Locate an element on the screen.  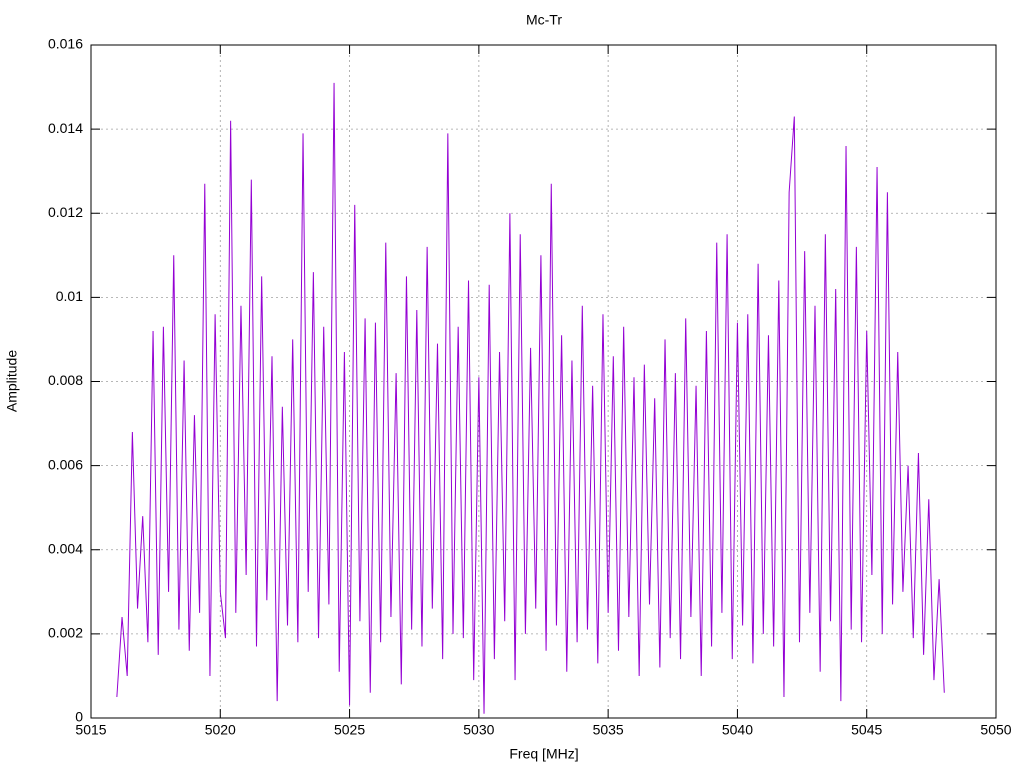
y-tick-label: 0.002 is located at coordinates (65, 633).